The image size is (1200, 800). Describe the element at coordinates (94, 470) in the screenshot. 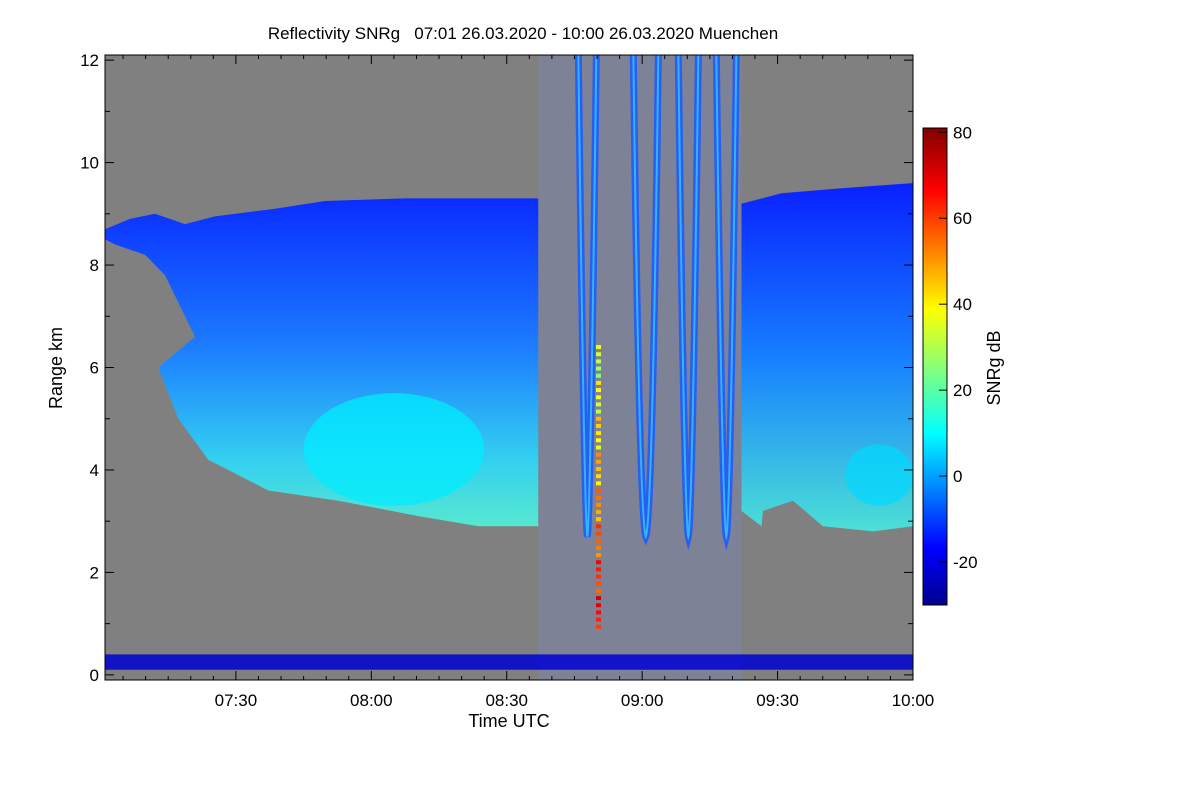

I see `y-tick-label: 4` at that location.